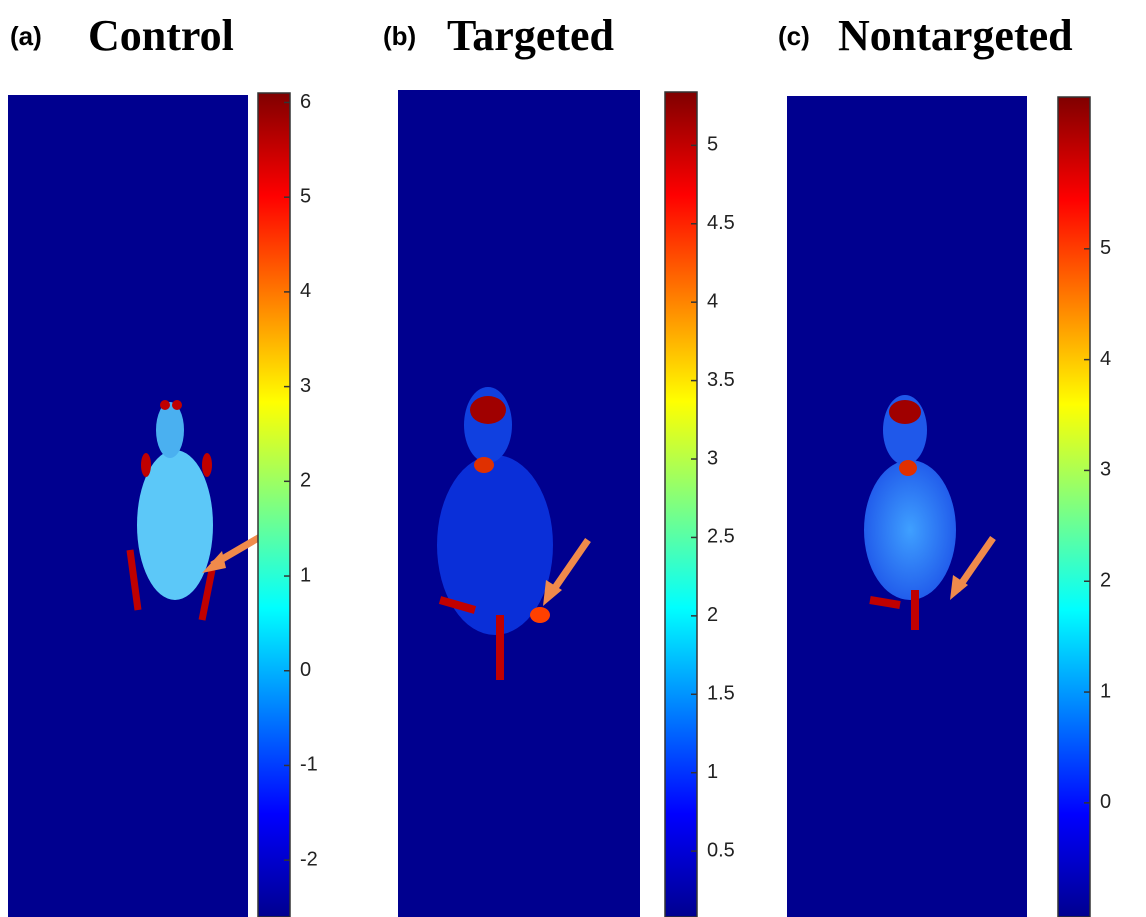 The width and height of the screenshot is (1146, 917). I want to click on colorbar-tick-label: -1, so click(309, 765).